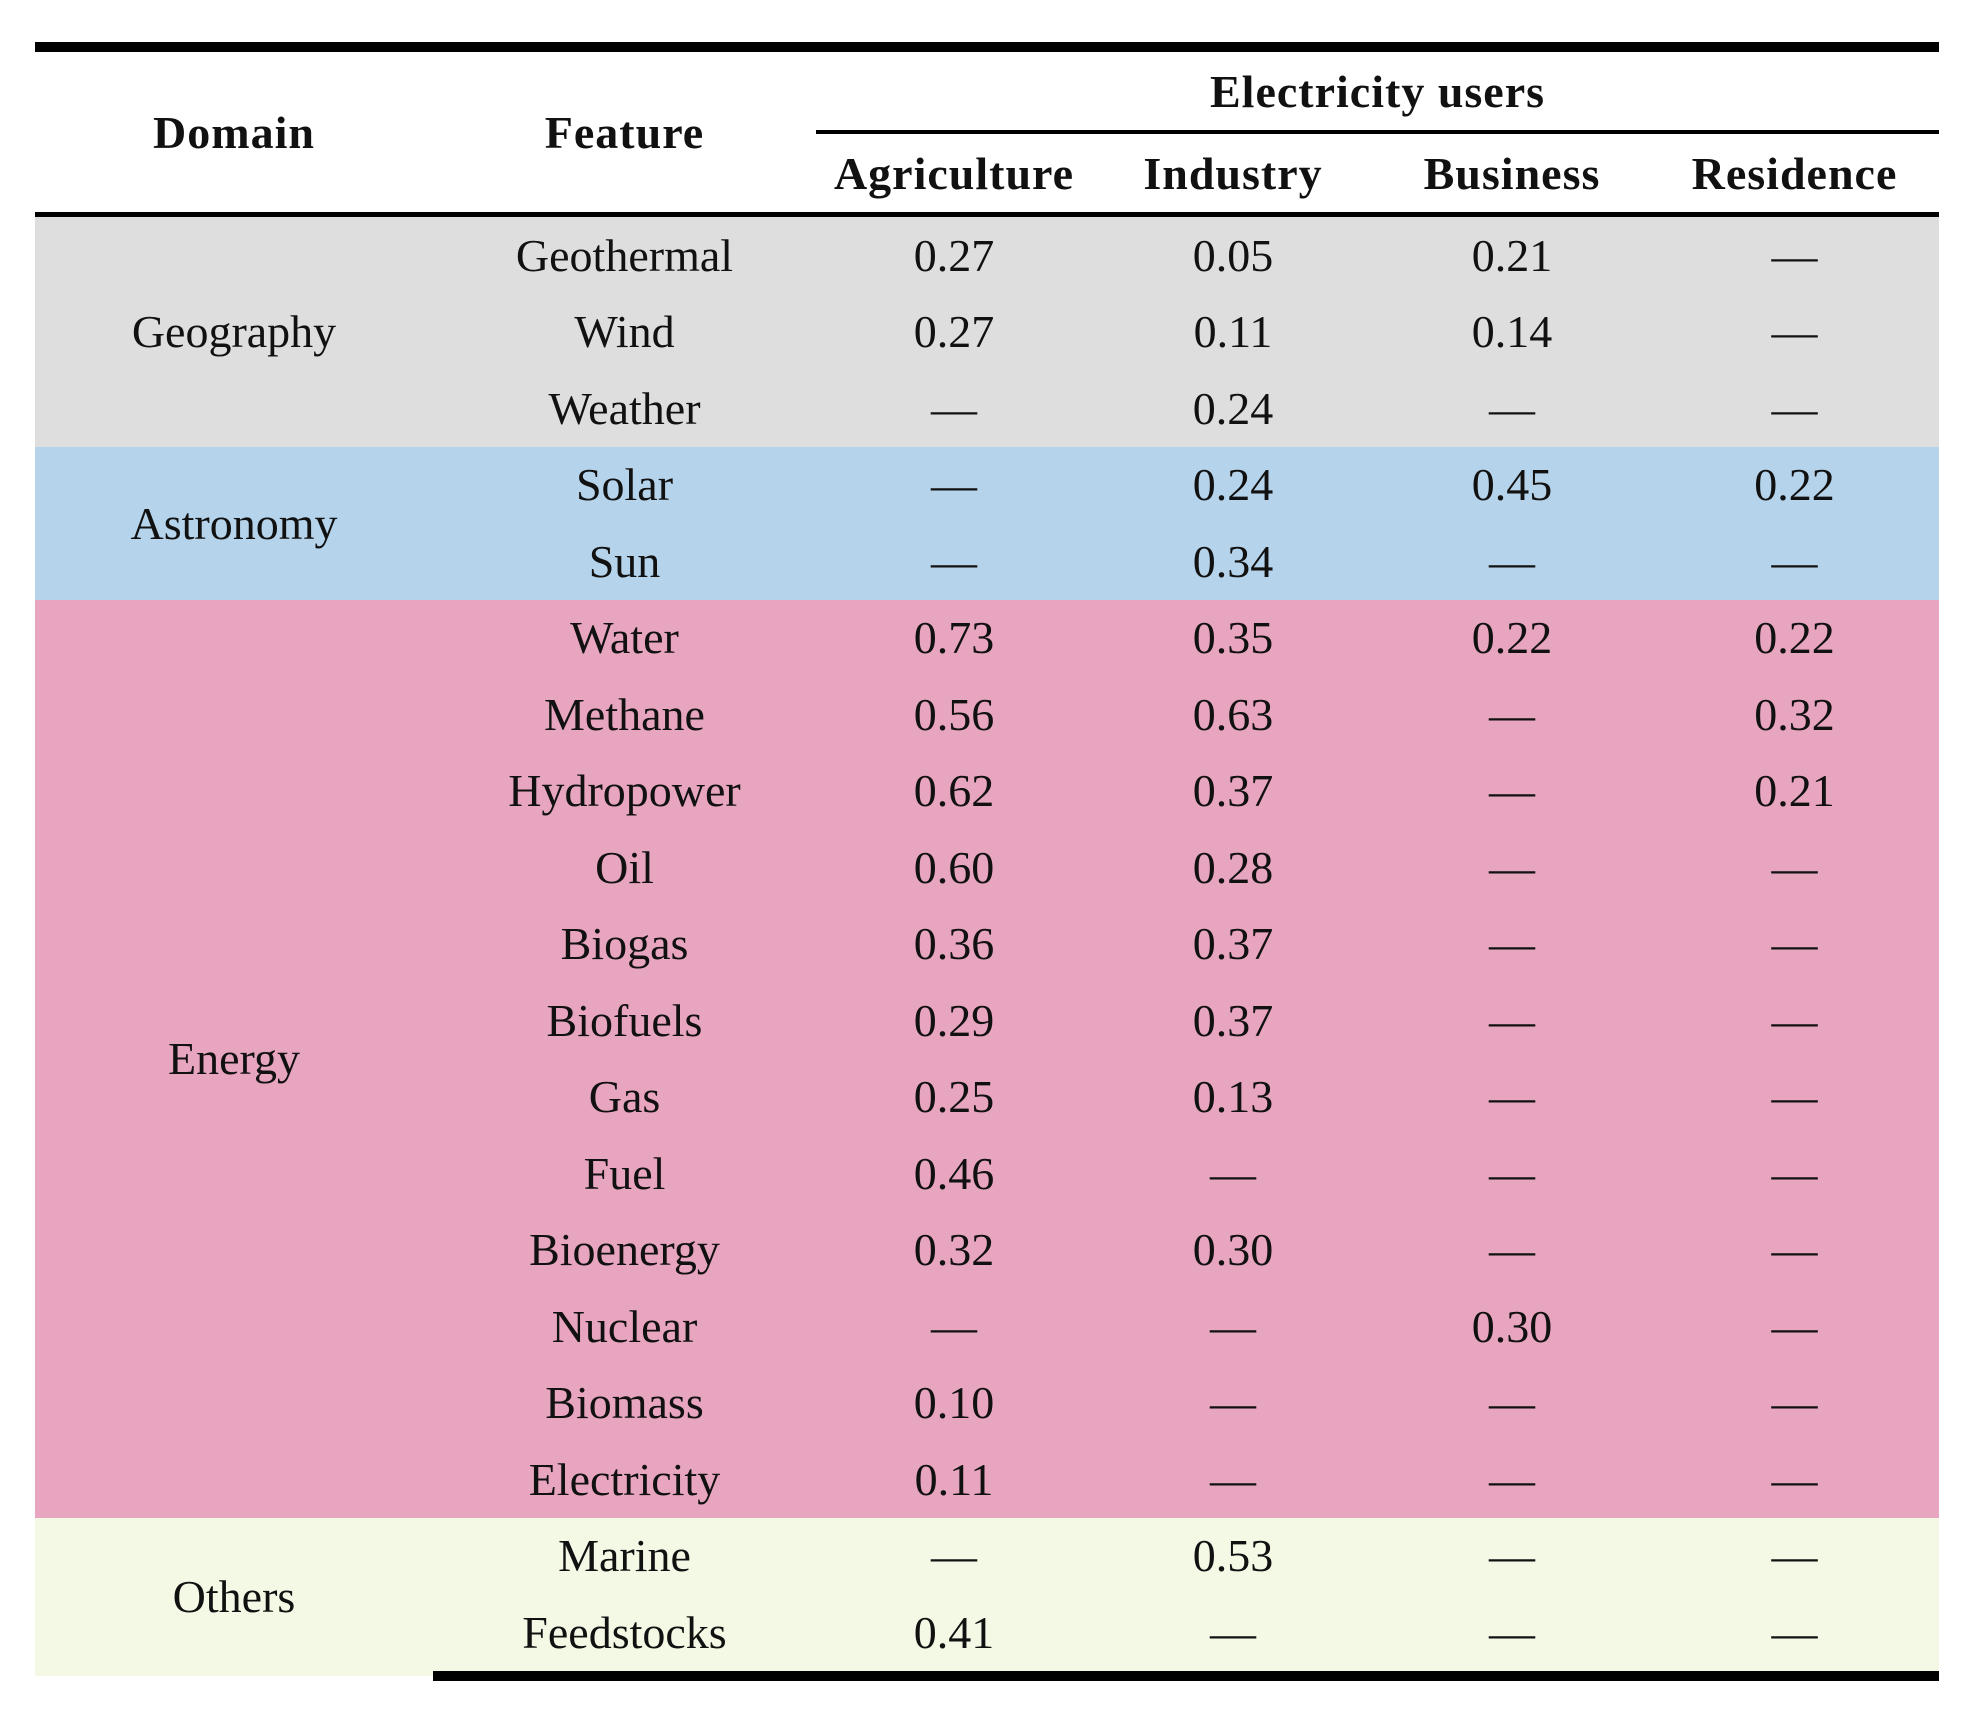 Image resolution: width=1968 pixels, height=1715 pixels. I want to click on table-row: Others Marine — 0.53 — —, so click(987, 1569).